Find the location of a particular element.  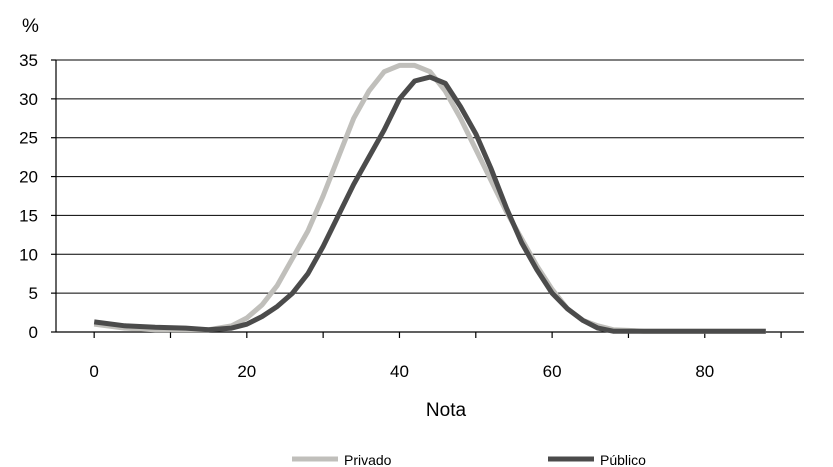

y-tick-label: 20 is located at coordinates (28, 177).